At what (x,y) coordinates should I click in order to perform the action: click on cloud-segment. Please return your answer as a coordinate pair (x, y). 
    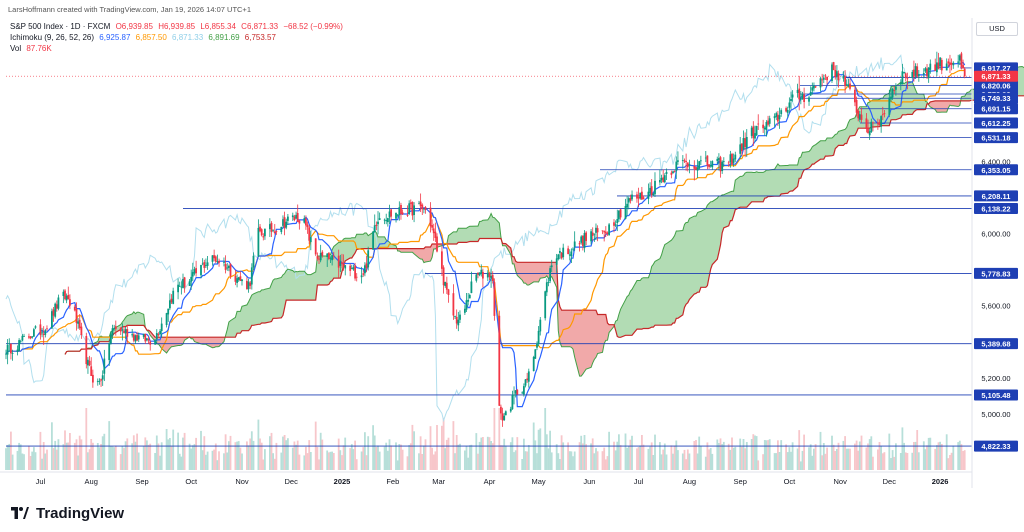
    Looking at the image, I should click on (475, 229).